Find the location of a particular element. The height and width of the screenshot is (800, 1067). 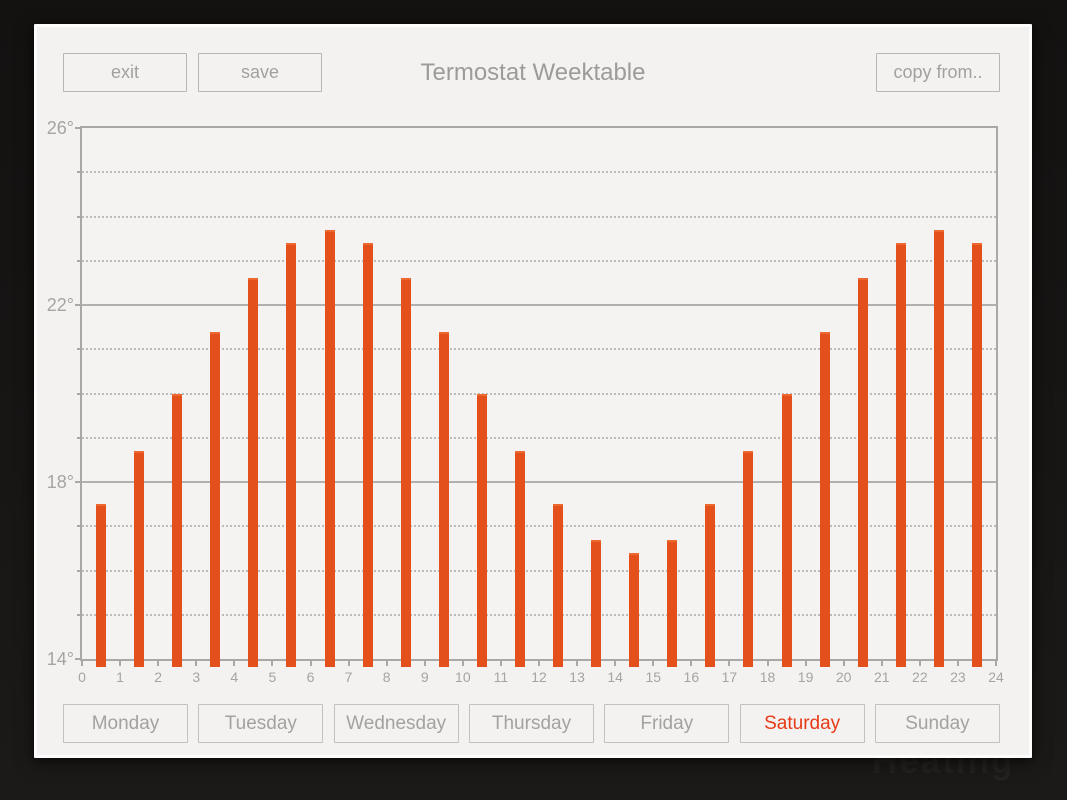

day-tab-wednesday: Wednesday is located at coordinates (396, 723).